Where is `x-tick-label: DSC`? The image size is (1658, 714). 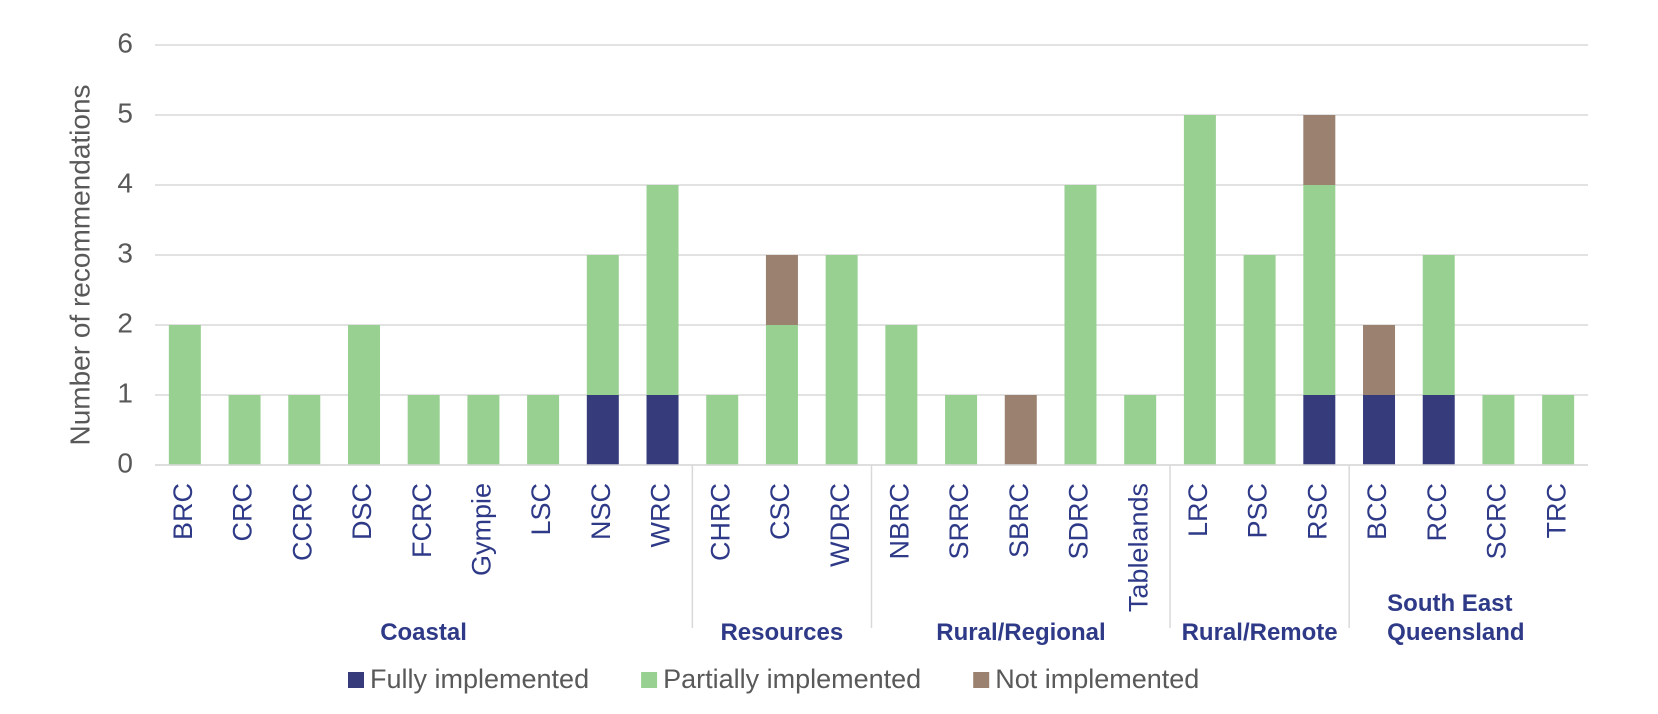
x-tick-label: DSC is located at coordinates (362, 511).